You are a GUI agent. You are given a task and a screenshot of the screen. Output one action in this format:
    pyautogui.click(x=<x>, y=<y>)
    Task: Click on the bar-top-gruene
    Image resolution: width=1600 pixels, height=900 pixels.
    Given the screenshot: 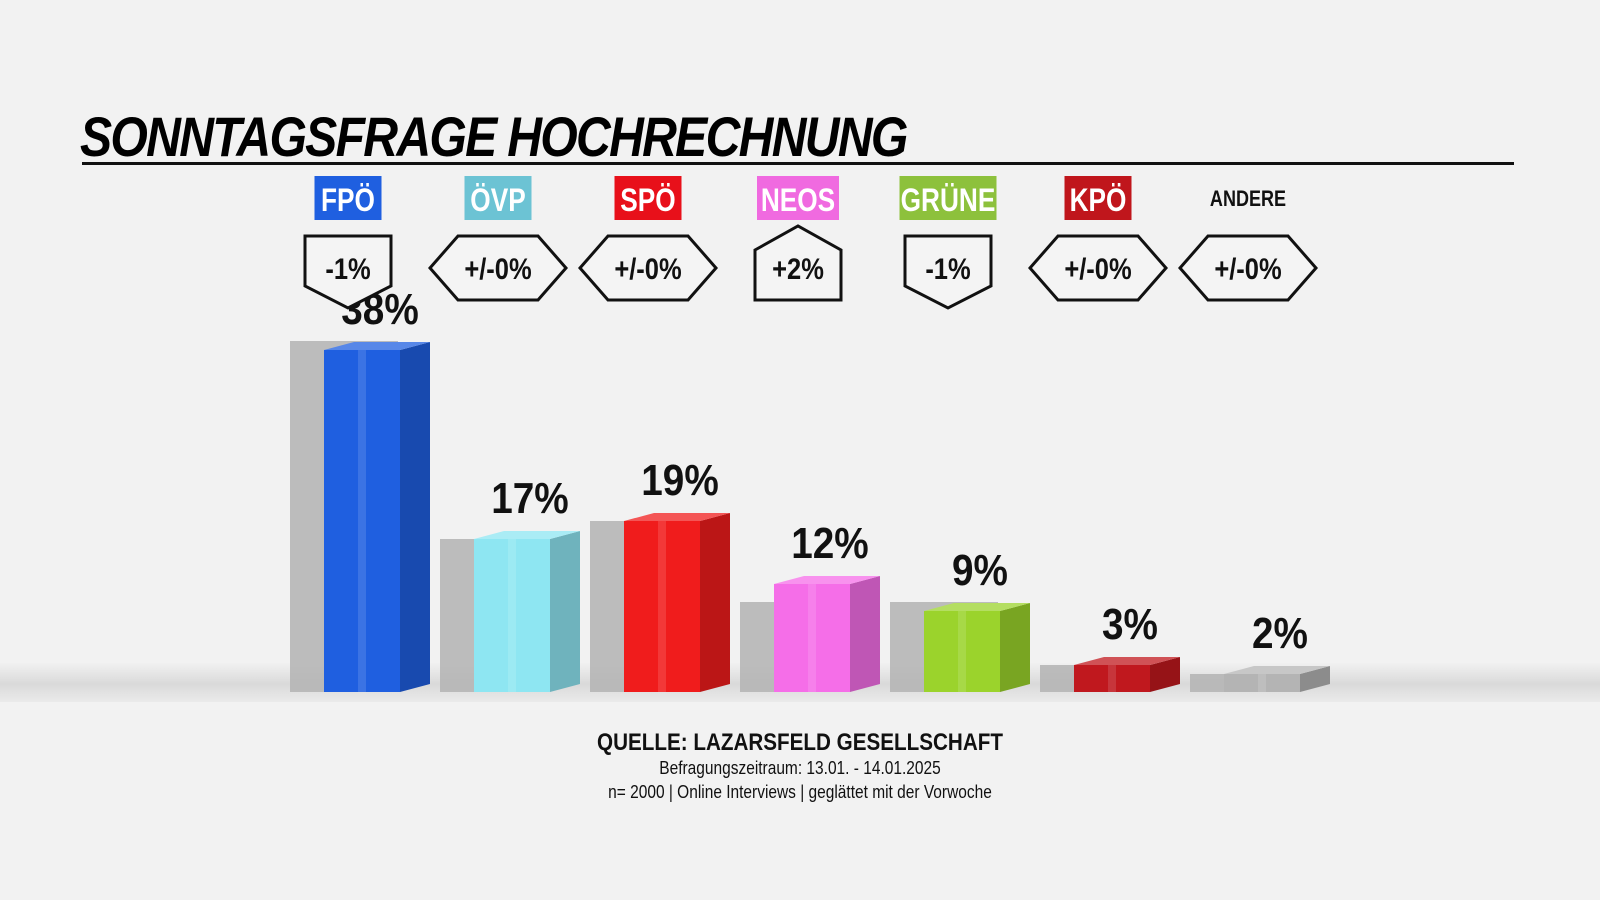 What is the action you would take?
    pyautogui.click(x=977, y=607)
    